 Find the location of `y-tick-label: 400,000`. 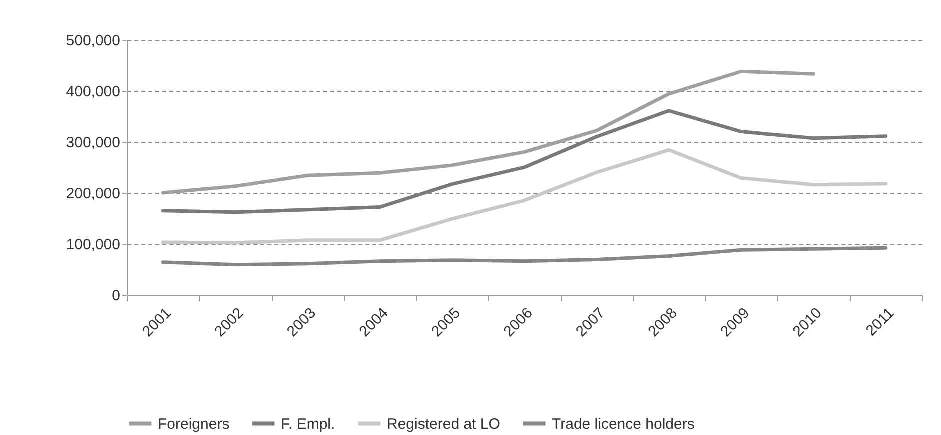

y-tick-label: 400,000 is located at coordinates (93, 92).